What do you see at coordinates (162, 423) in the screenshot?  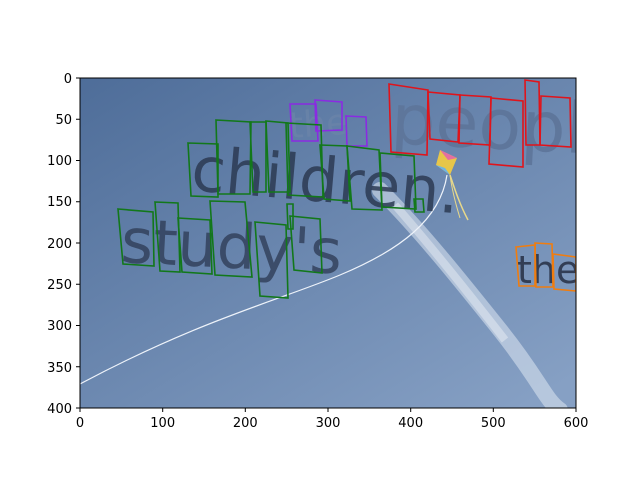 I see `x-tick-label: 100` at bounding box center [162, 423].